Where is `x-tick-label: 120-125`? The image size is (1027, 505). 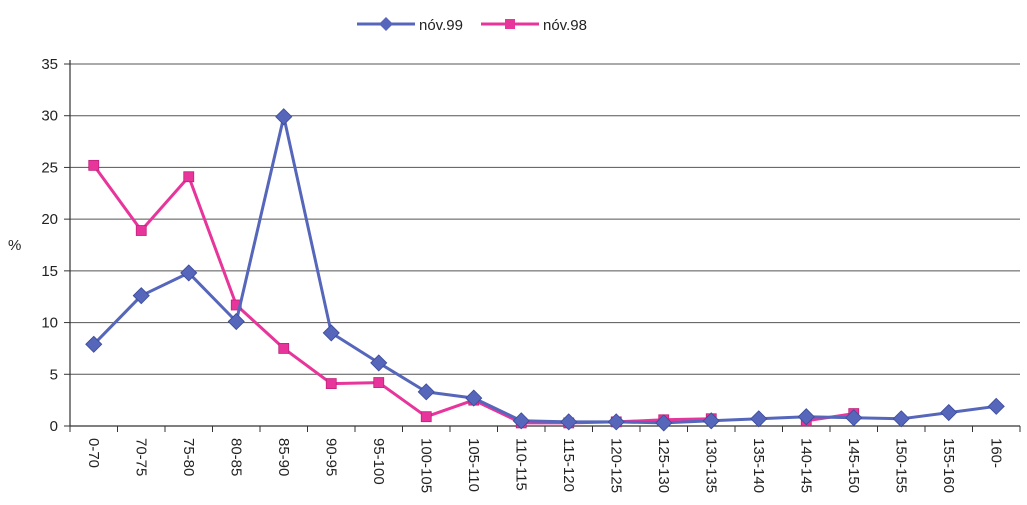
x-tick-label: 120-125 is located at coordinates (615, 465).